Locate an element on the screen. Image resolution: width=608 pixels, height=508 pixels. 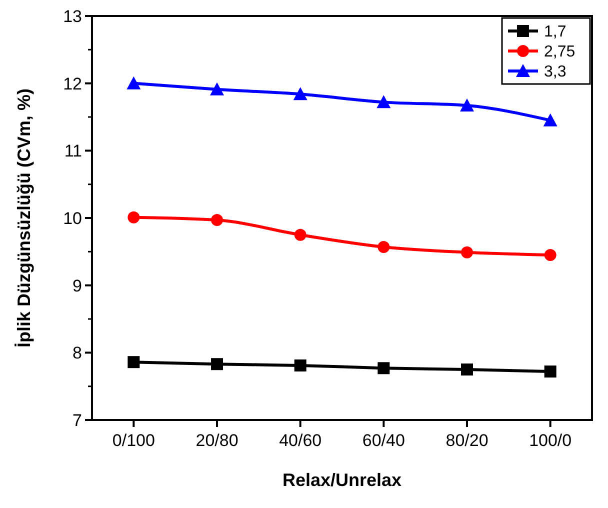
legend-label: 3,3 is located at coordinates (555, 72).